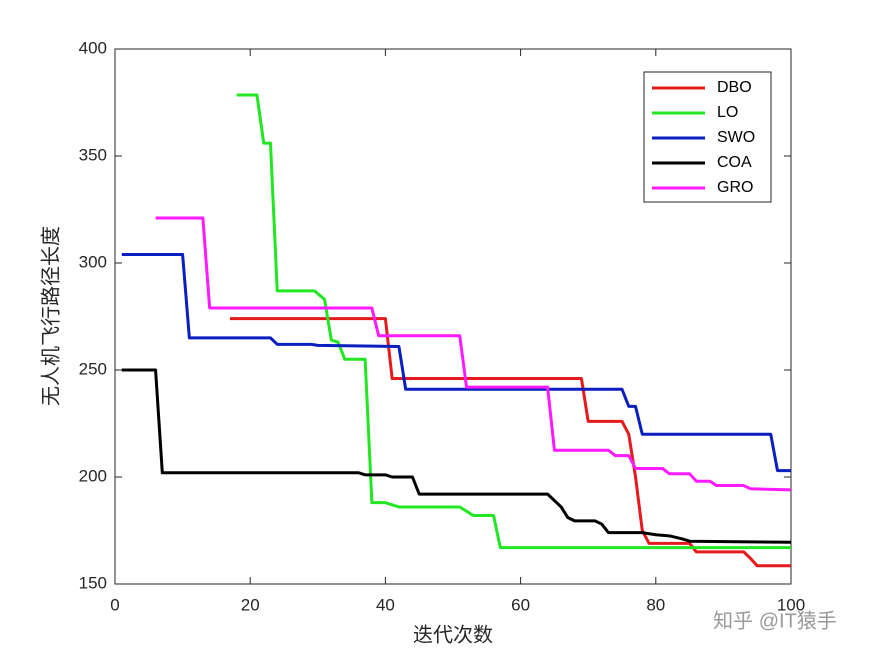 The width and height of the screenshot is (875, 661). What do you see at coordinates (775, 620) in the screenshot?
I see `watermark: 知乎 @IT猿手` at bounding box center [775, 620].